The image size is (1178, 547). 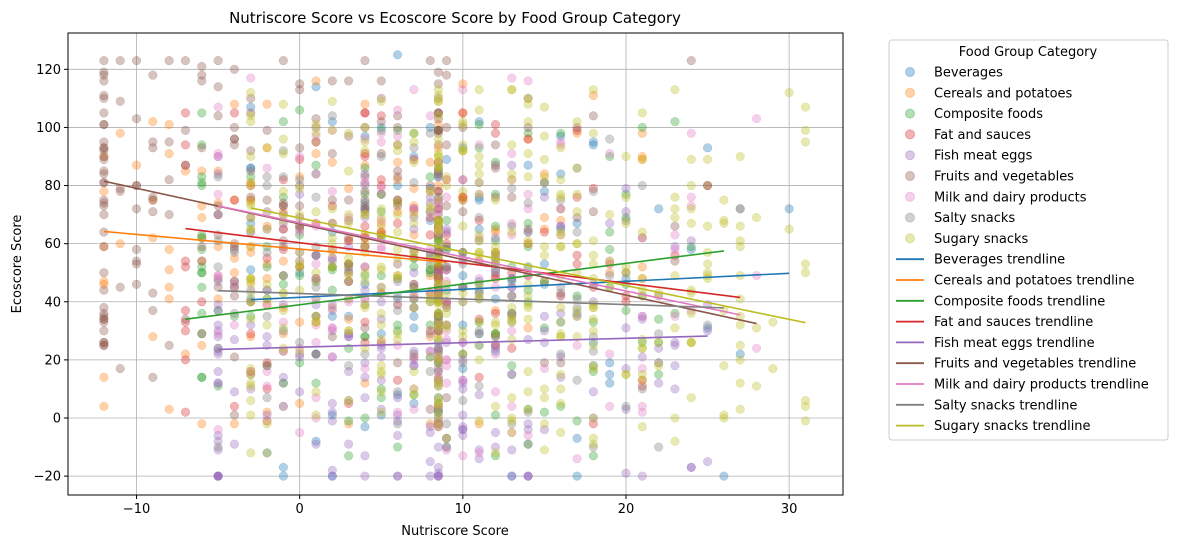 What do you see at coordinates (988, 114) in the screenshot?
I see `legend-entry: Composite foods` at bounding box center [988, 114].